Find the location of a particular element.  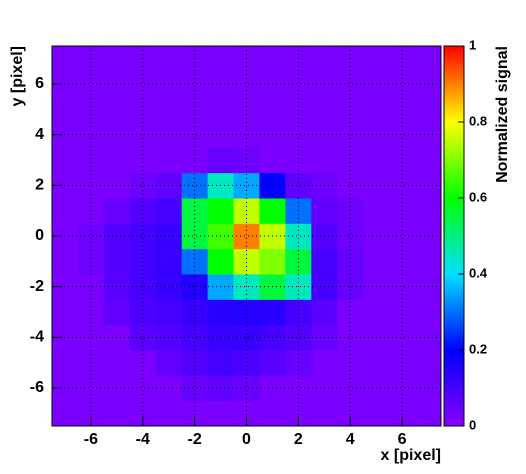

z-tick-label: 0 is located at coordinates (472, 424).